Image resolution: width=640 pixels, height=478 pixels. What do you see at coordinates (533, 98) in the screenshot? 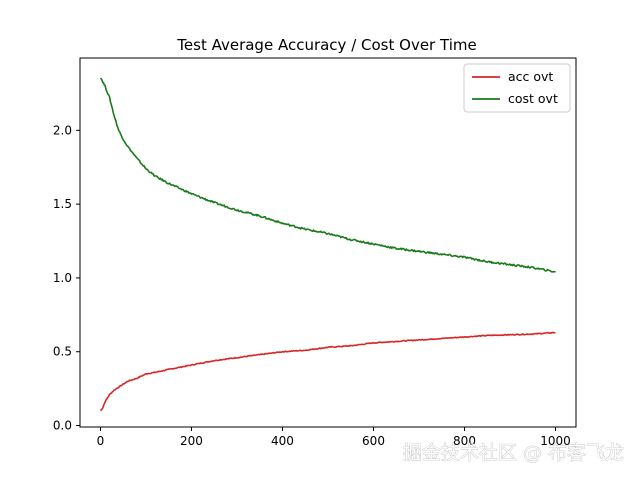
I see `legend-label-cost-ovt: cost ovt` at bounding box center [533, 98].